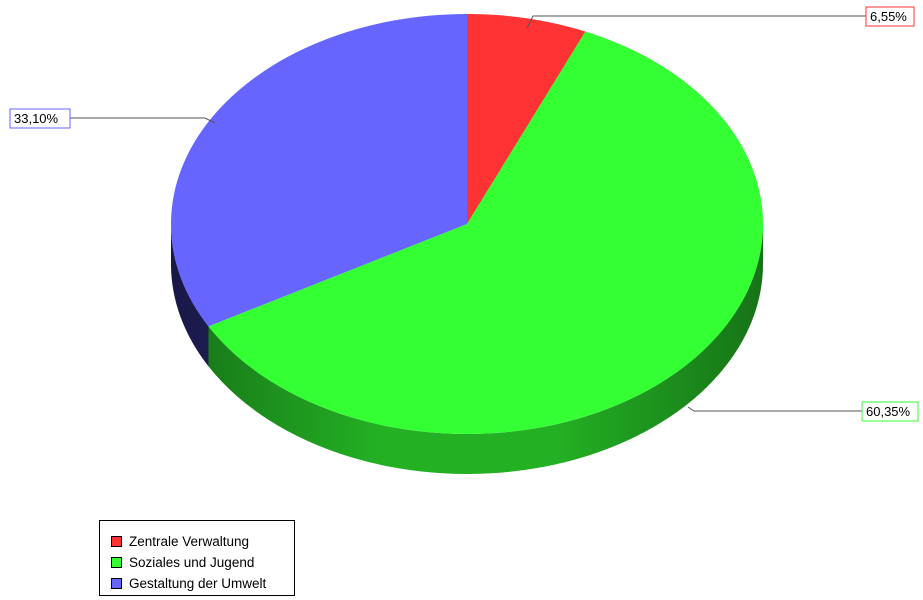  I want to click on data-label-box-soziales-und-jugend, so click(890, 411).